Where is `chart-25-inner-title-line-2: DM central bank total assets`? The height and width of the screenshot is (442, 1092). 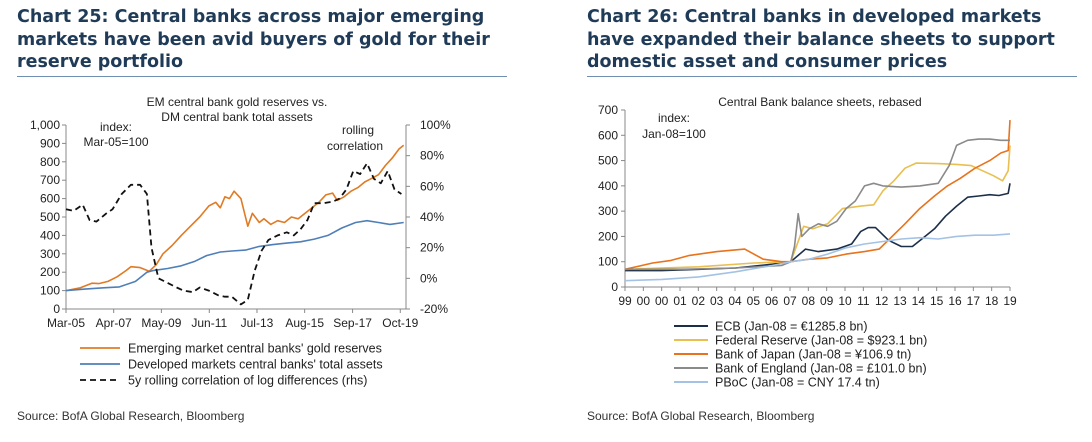
chart-25-inner-title-line-2: DM central bank total assets is located at coordinates (236, 117).